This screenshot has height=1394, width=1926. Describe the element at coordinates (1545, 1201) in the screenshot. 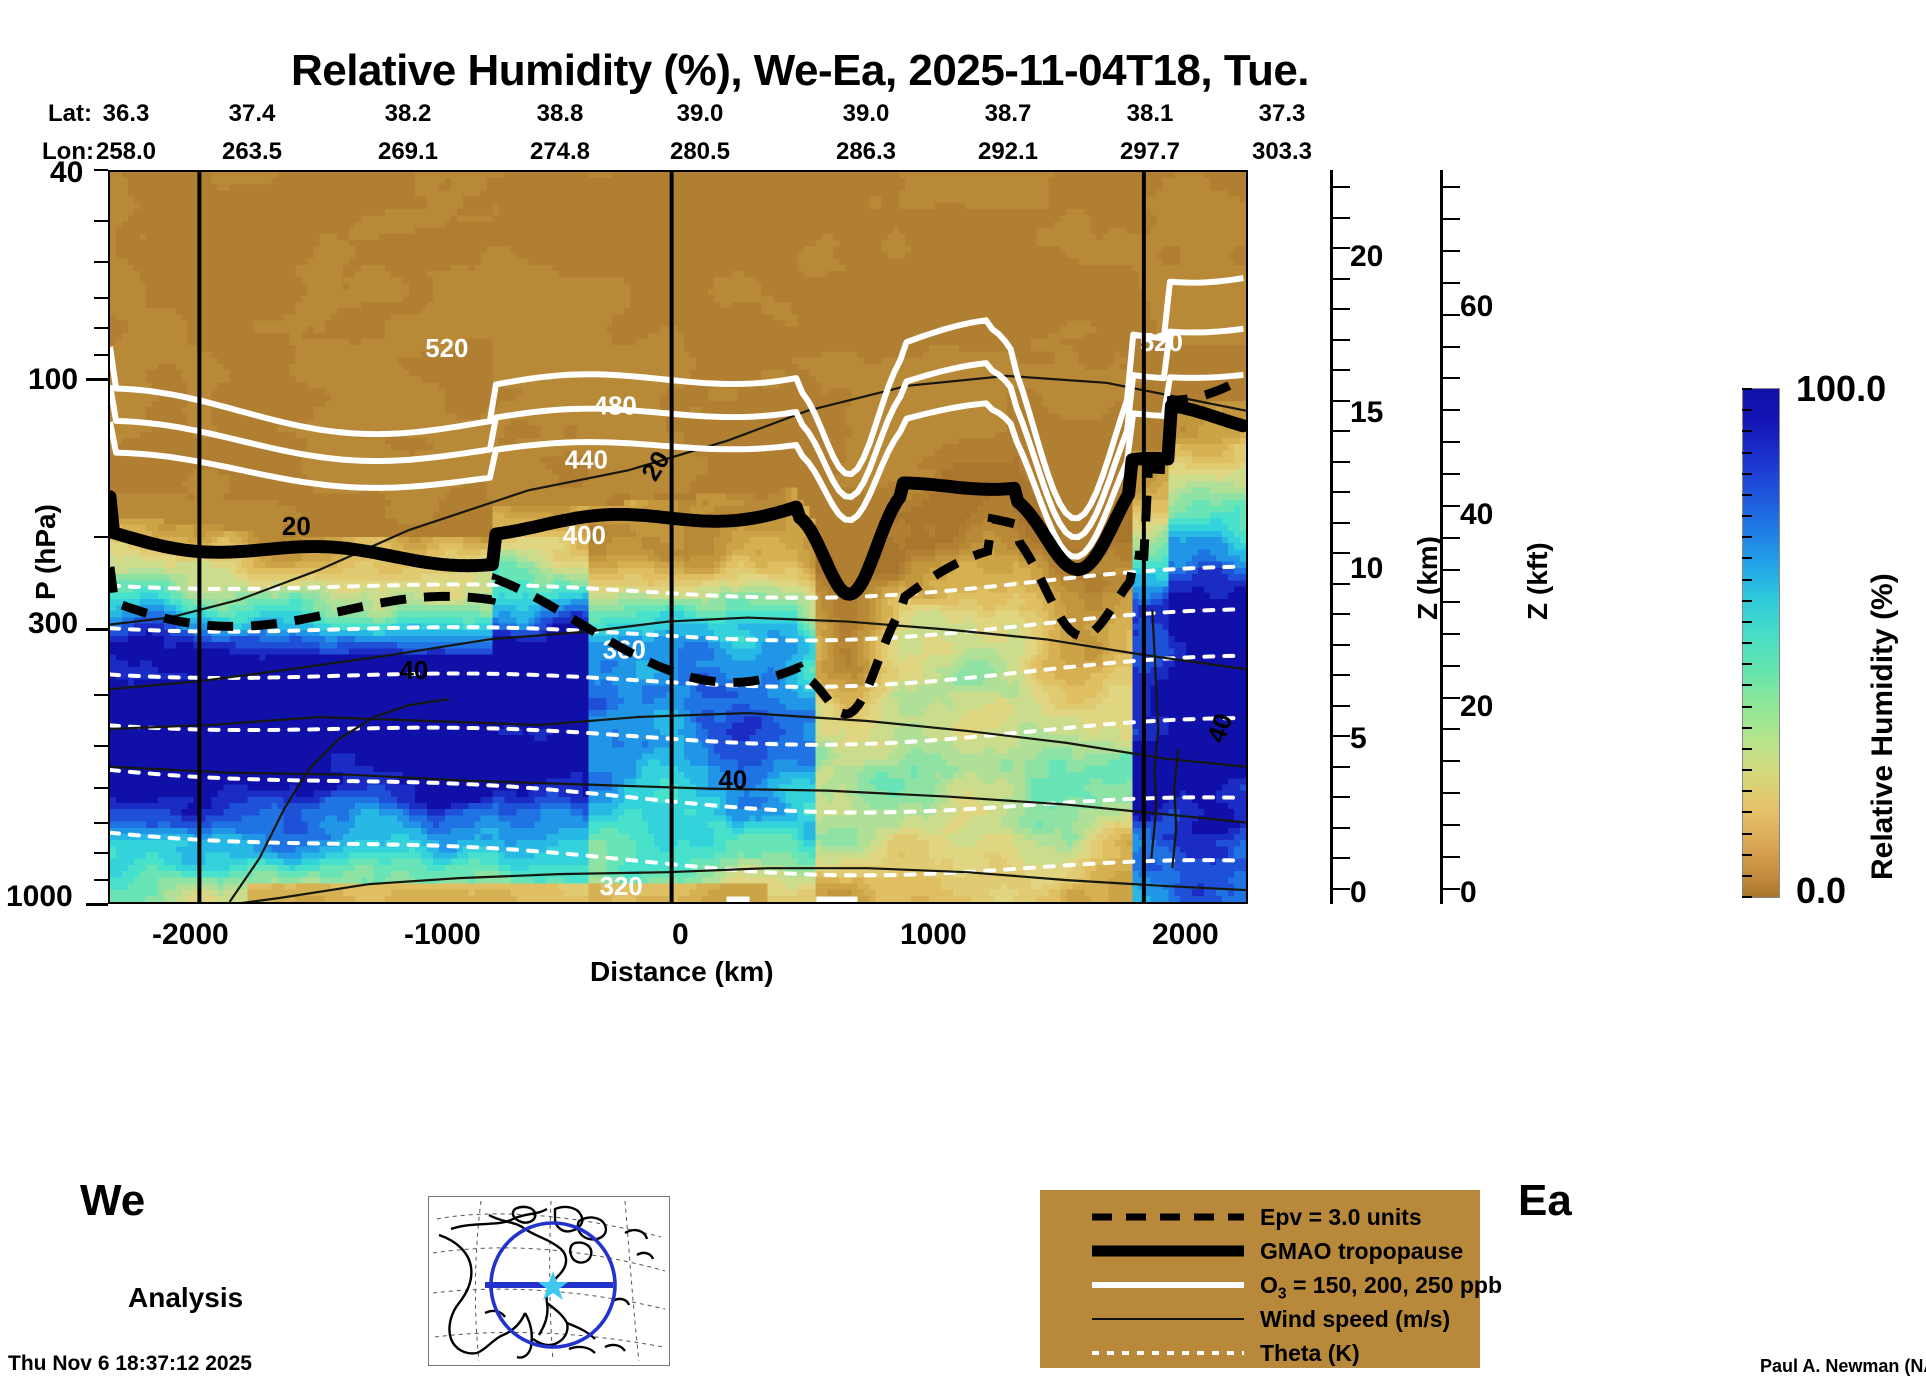

I see `east-endpoint-label: Ea` at that location.